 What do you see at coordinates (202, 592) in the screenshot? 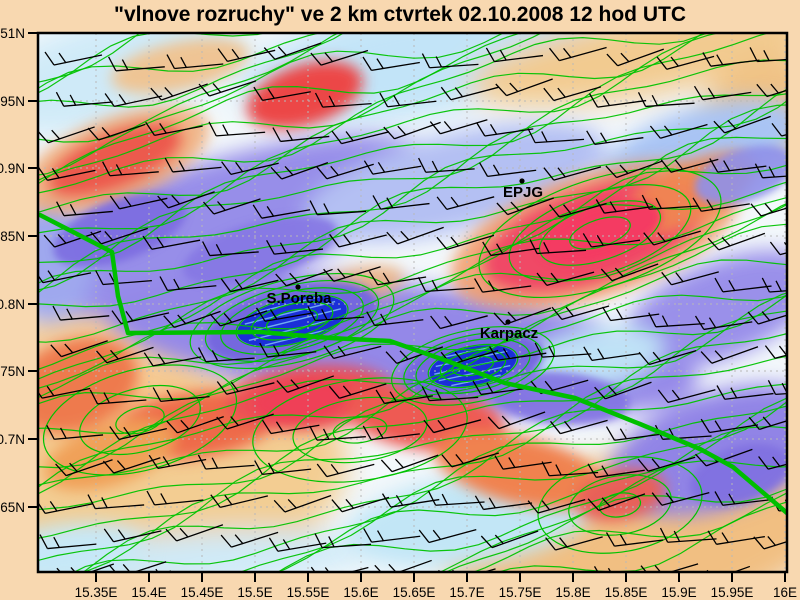
I see `lon-label: 15.45E` at bounding box center [202, 592].